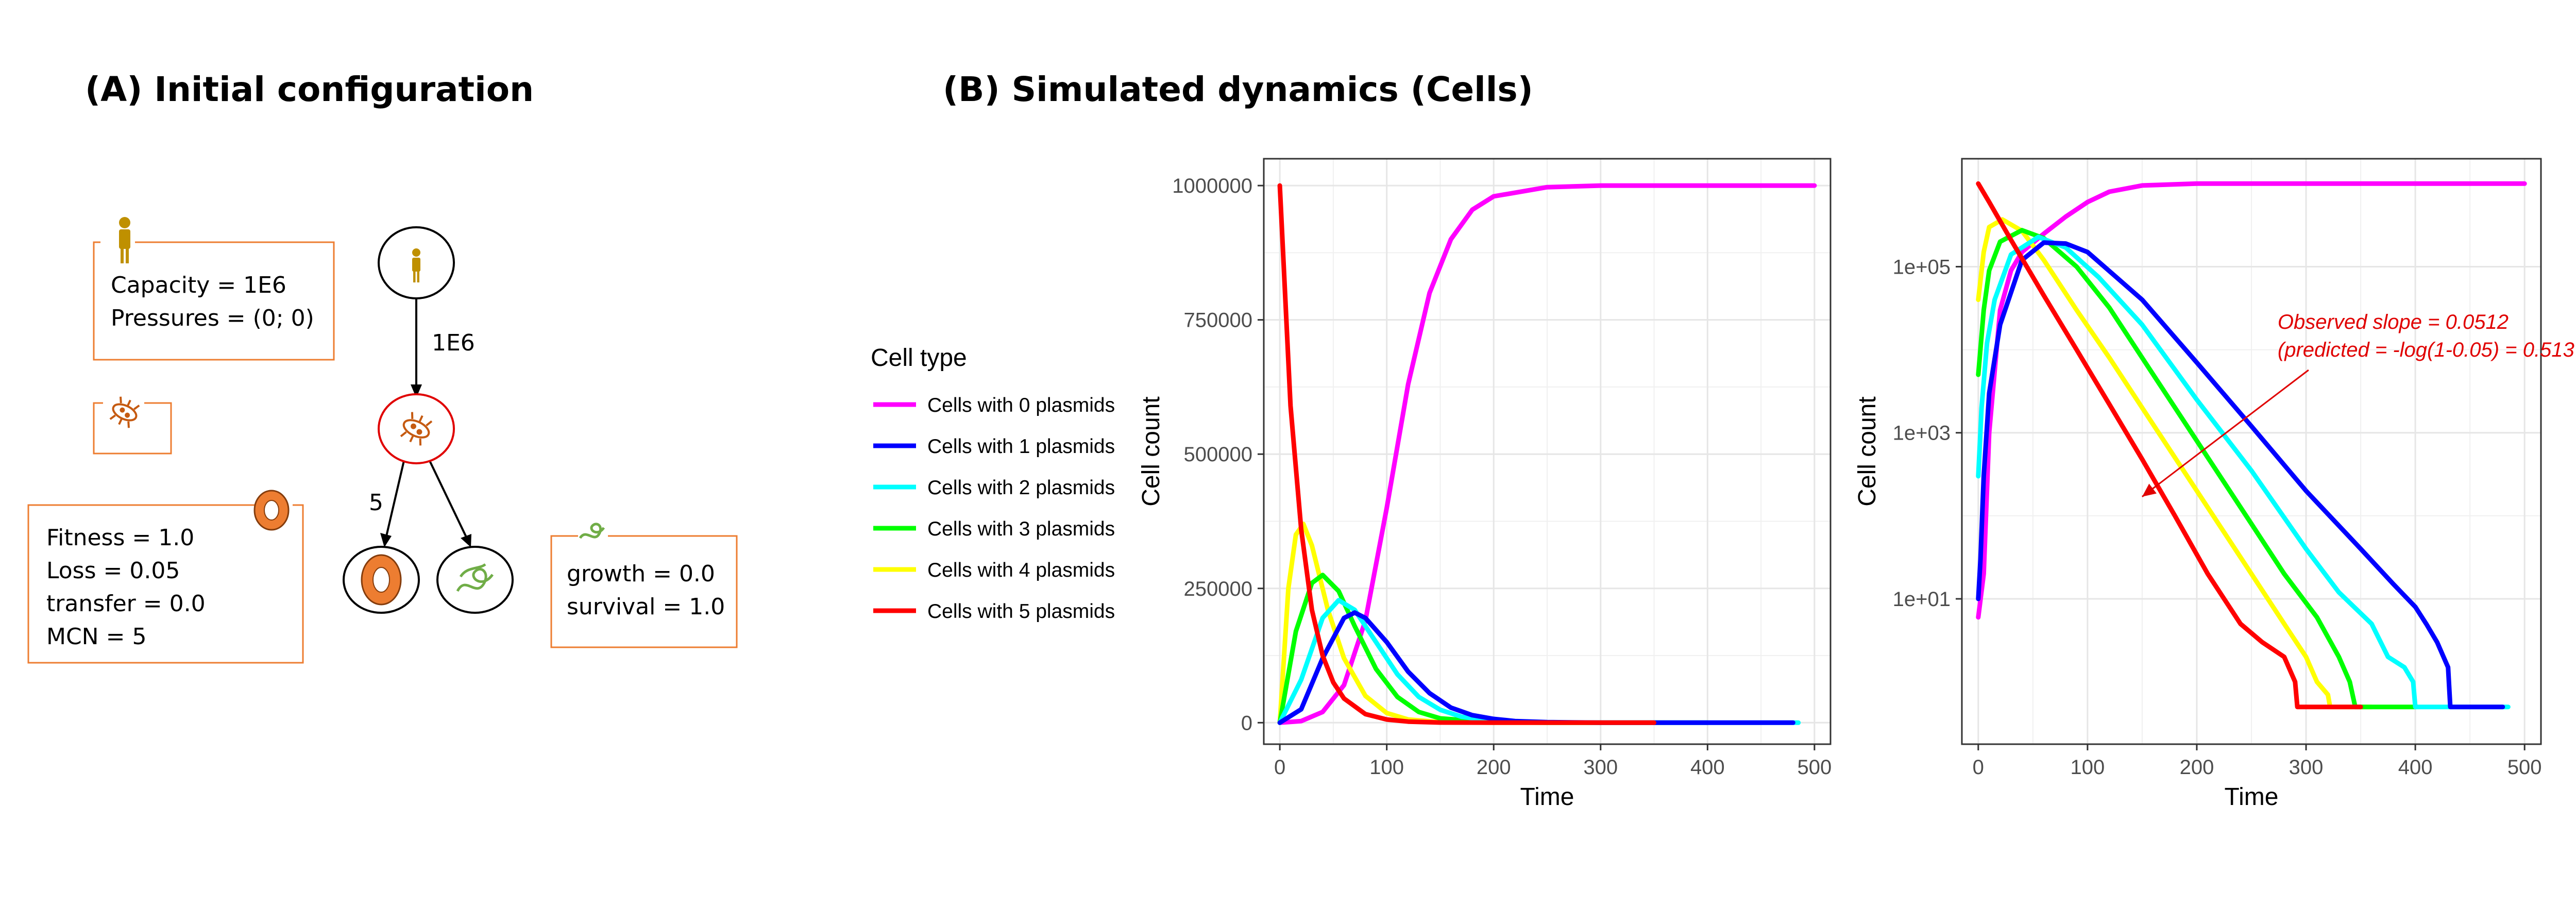  Describe the element at coordinates (1246, 723) in the screenshot. I see `y-tick-label: 0` at that location.